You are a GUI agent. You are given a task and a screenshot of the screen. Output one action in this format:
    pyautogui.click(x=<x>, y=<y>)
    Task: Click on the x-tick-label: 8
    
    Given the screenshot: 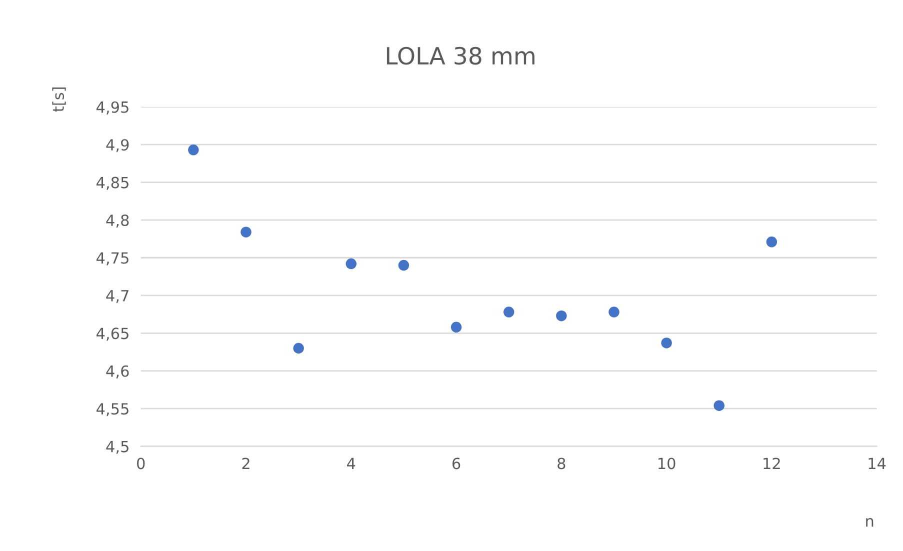 What is the action you would take?
    pyautogui.click(x=562, y=464)
    